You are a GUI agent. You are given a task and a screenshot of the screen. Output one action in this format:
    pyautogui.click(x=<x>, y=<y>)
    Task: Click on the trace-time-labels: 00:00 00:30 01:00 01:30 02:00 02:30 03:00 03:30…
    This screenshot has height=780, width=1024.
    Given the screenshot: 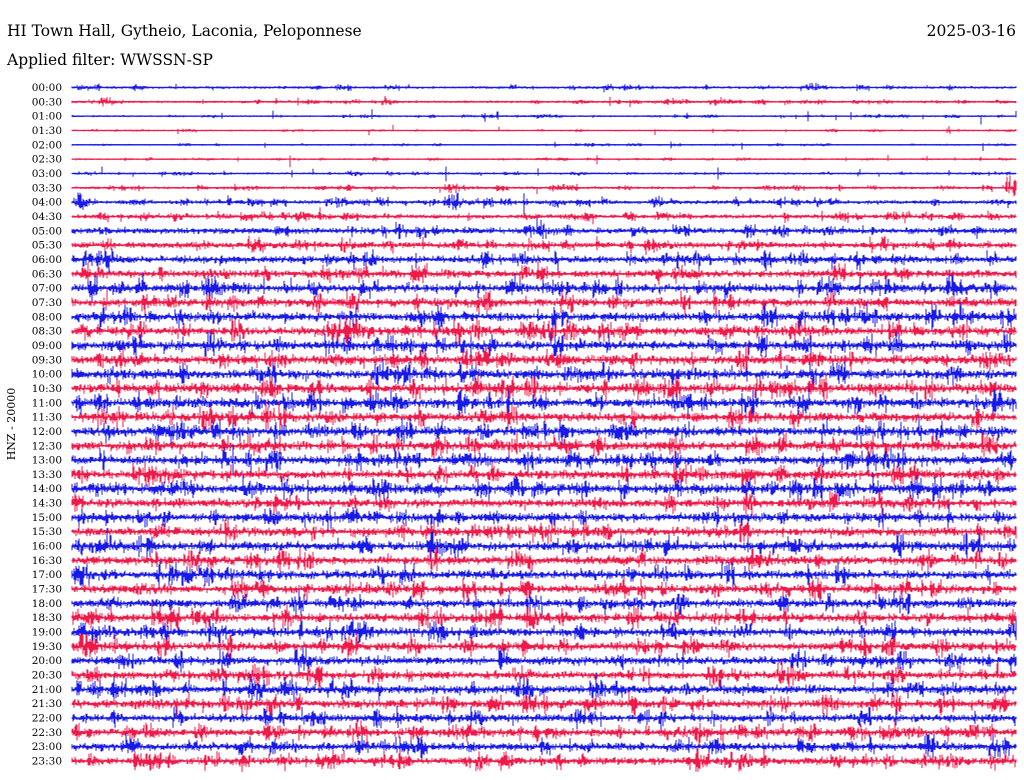 What is the action you would take?
    pyautogui.click(x=47, y=425)
    